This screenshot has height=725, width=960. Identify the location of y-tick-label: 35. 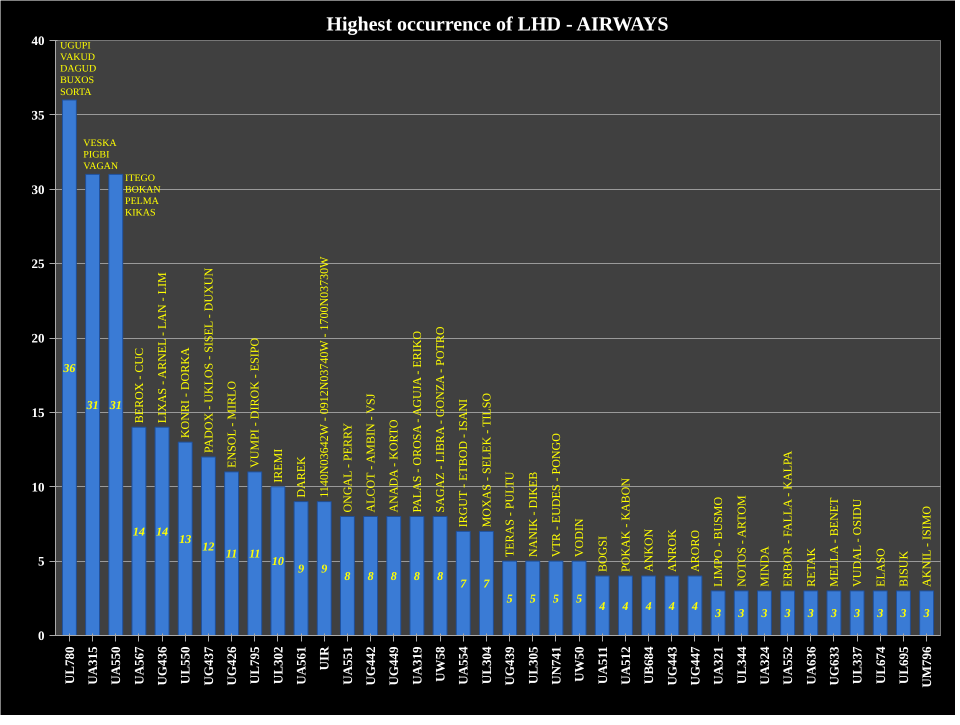
(38, 114).